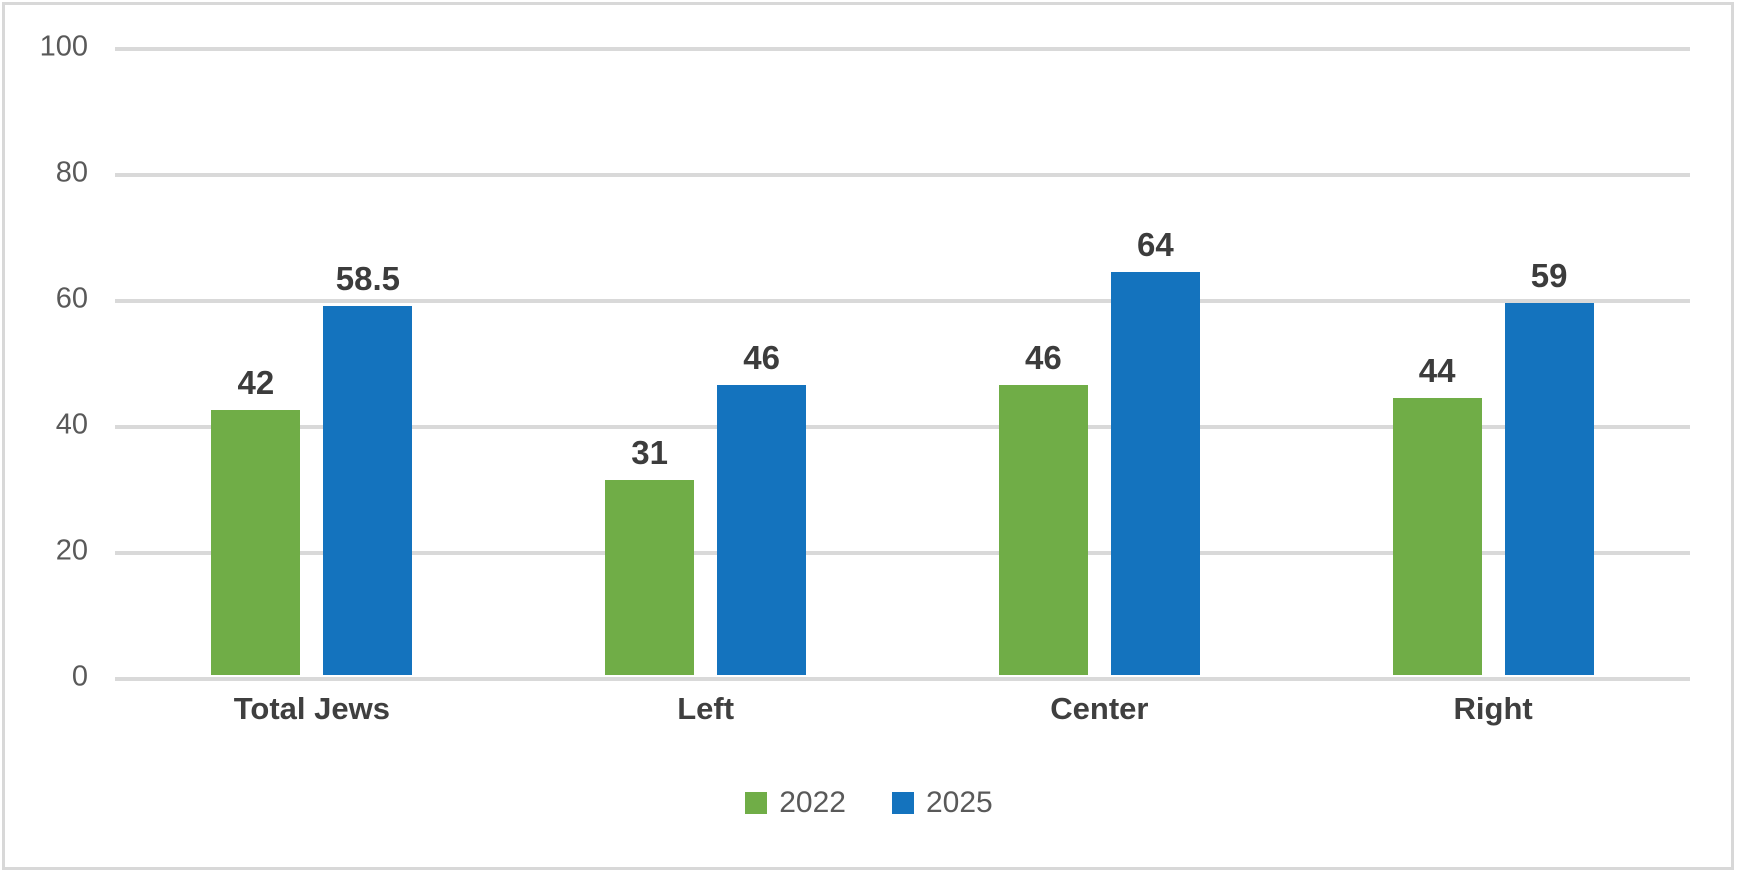 This screenshot has height=872, width=1738. I want to click on bar-col-2025-total-jews: 58.5, so click(368, 467).